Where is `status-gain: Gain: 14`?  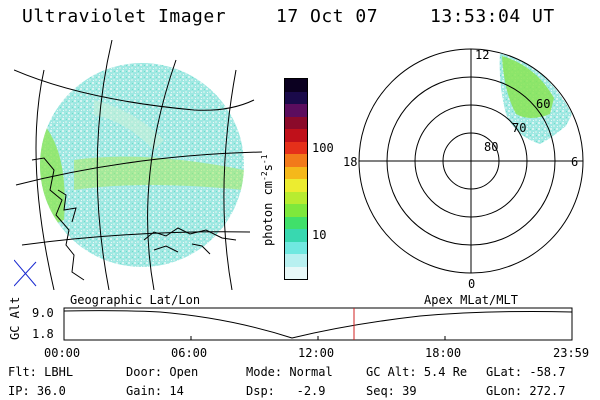
status-gain: Gain: 14 is located at coordinates (155, 391).